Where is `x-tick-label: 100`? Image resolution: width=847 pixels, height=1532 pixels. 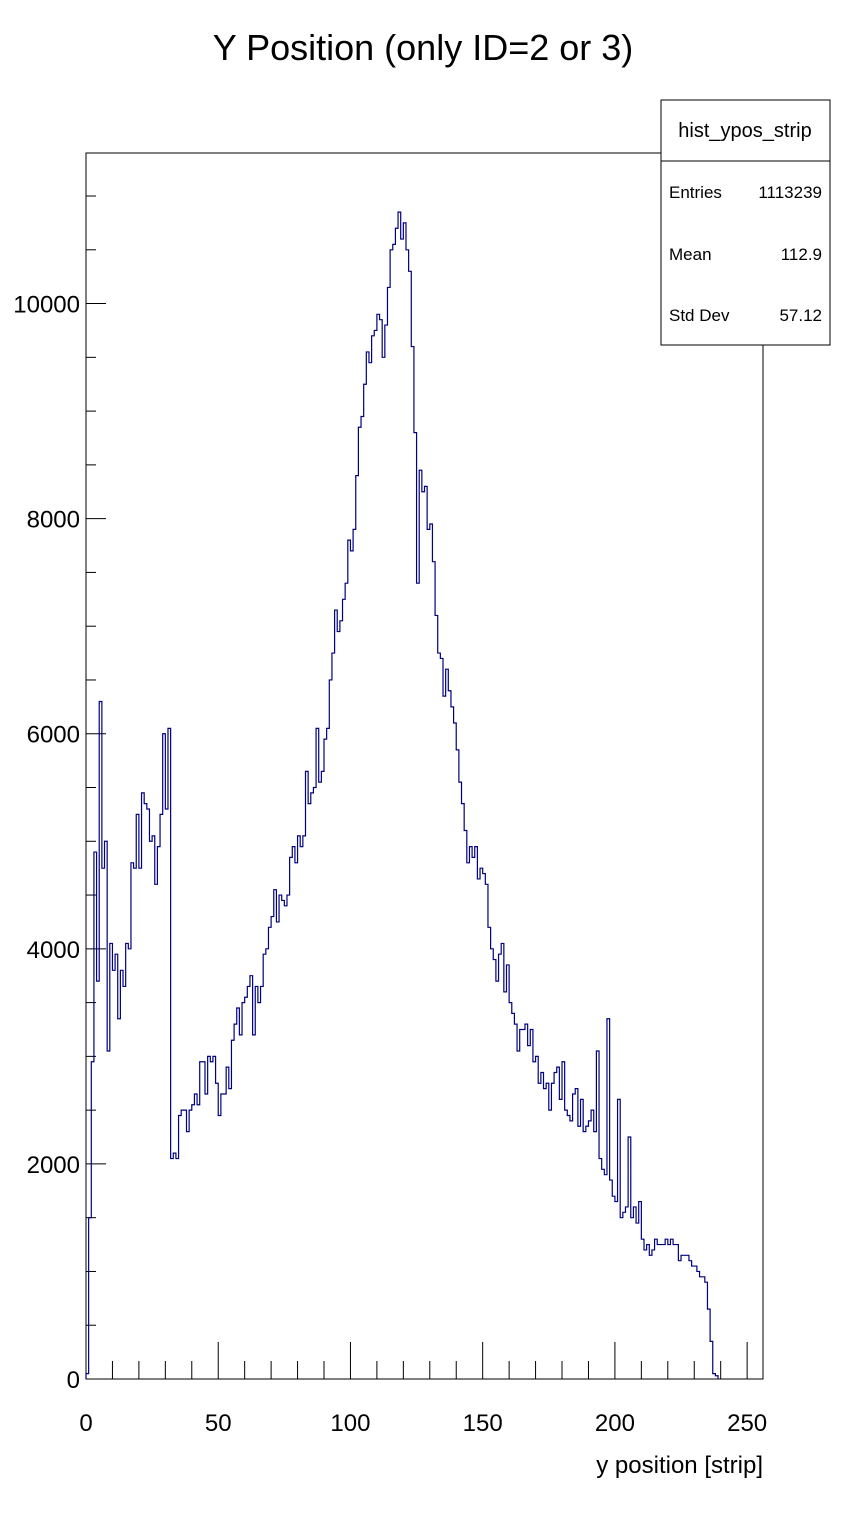 x-tick-label: 100 is located at coordinates (350, 1423).